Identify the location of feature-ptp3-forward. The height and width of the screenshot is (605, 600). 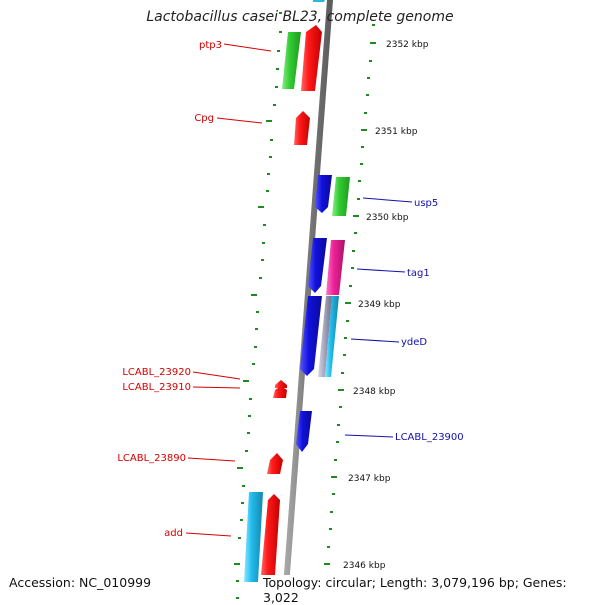
(311, 58).